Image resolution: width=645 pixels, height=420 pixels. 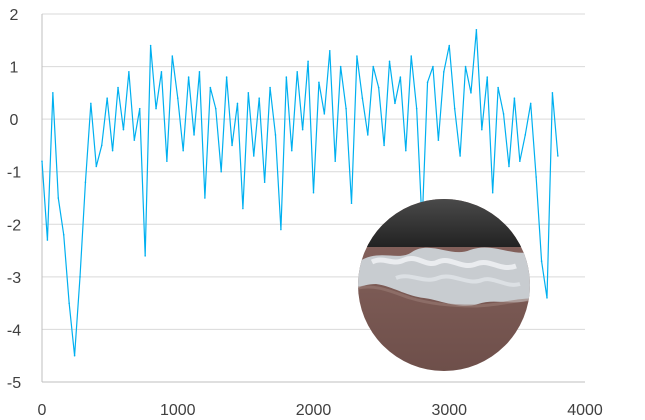 What do you see at coordinates (14, 15) in the screenshot?
I see `y-tick-label: 2` at bounding box center [14, 15].